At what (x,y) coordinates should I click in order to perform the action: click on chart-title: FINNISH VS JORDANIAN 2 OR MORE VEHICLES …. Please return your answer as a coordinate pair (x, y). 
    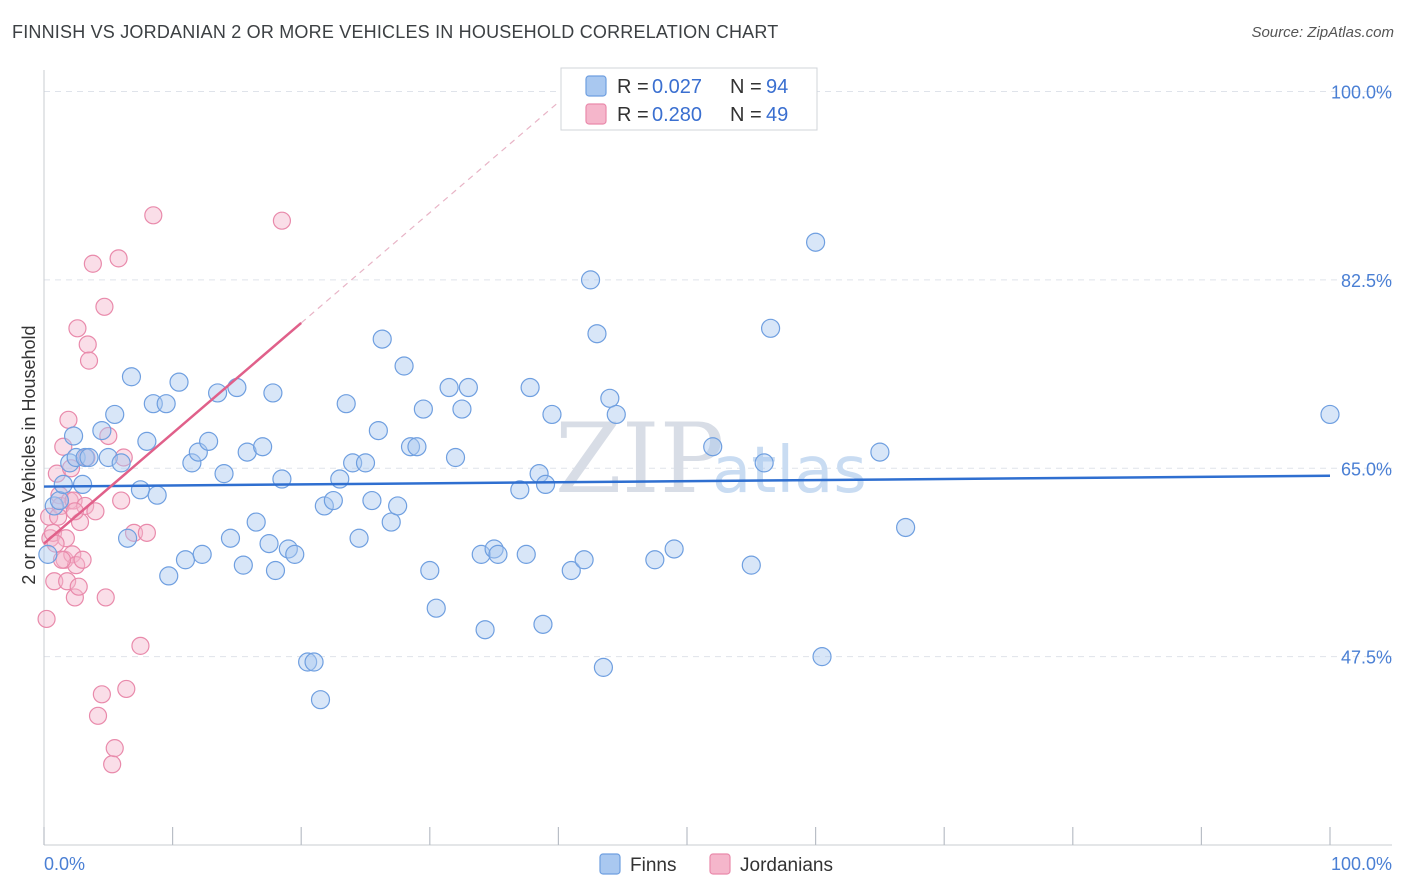
    Looking at the image, I should click on (395, 32).